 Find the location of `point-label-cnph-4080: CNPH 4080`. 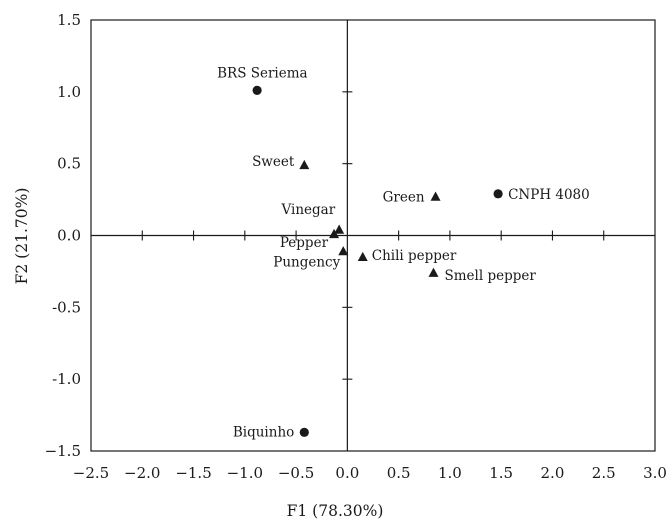

point-label-cnph-4080: CNPH 4080 is located at coordinates (549, 195).